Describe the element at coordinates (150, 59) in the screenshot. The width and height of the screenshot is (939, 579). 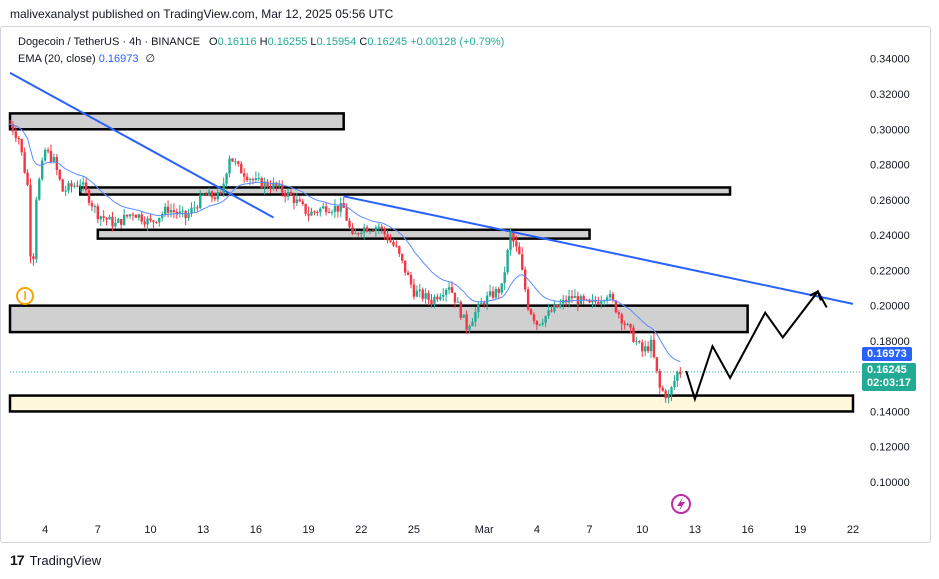
I see `visibility-icon: ∅` at that location.